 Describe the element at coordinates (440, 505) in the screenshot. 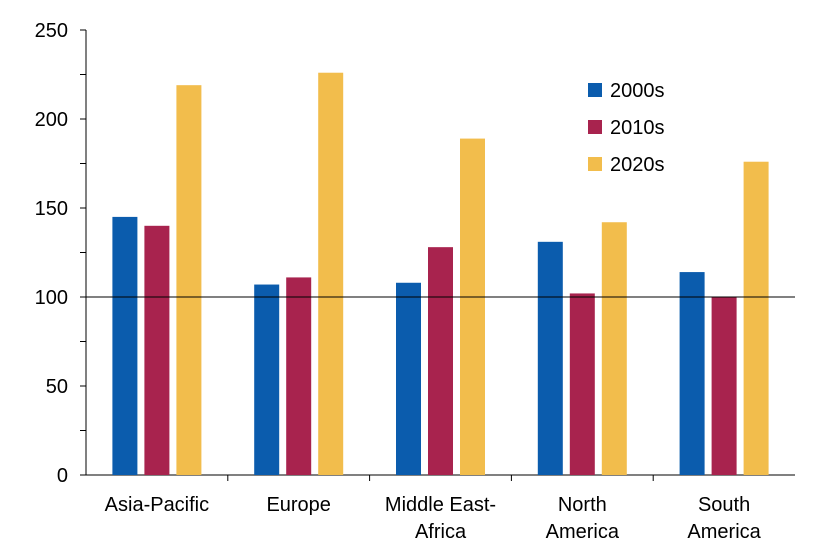

I see `x-category-label: Middle East-` at that location.